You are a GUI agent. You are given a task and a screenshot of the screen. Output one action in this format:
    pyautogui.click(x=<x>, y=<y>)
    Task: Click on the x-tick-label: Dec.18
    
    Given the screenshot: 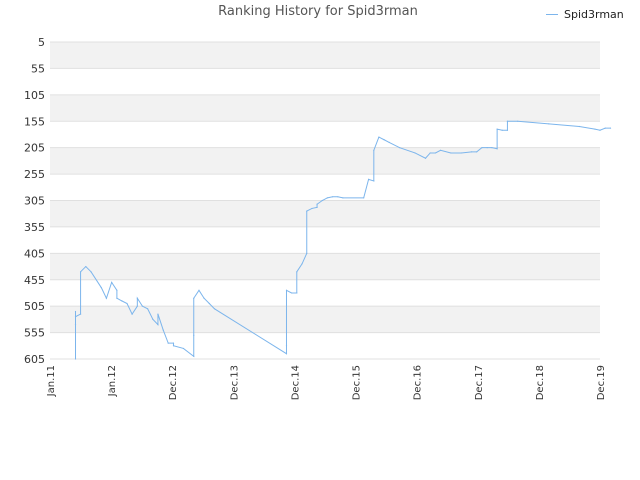 What is the action you would take?
    pyautogui.click(x=540, y=382)
    